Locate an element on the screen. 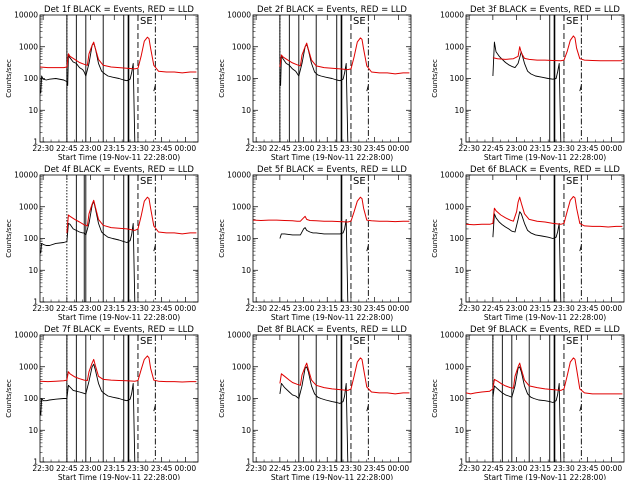 The image size is (640, 480). panel-title: Det 4f BLACK = Events, RED = LLD is located at coordinates (119, 170).